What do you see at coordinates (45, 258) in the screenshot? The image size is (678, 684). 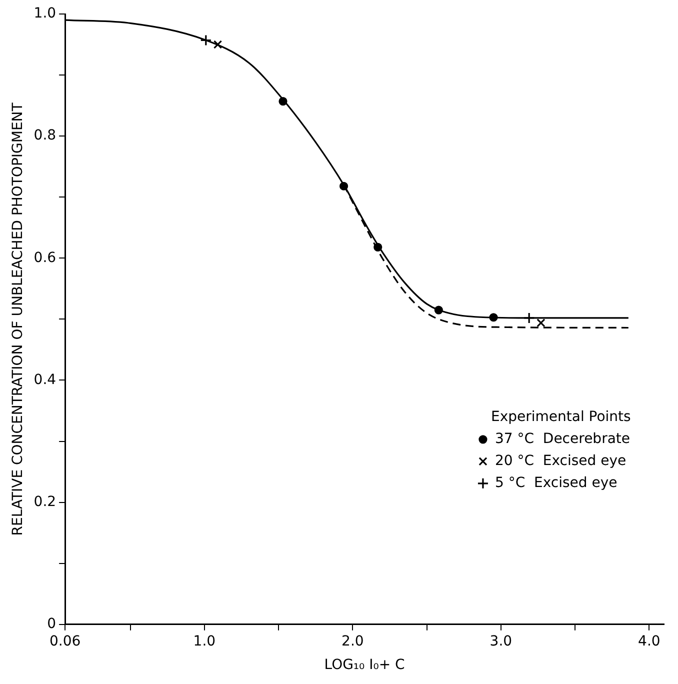 I see `y-tick-label: 0.6` at bounding box center [45, 258].